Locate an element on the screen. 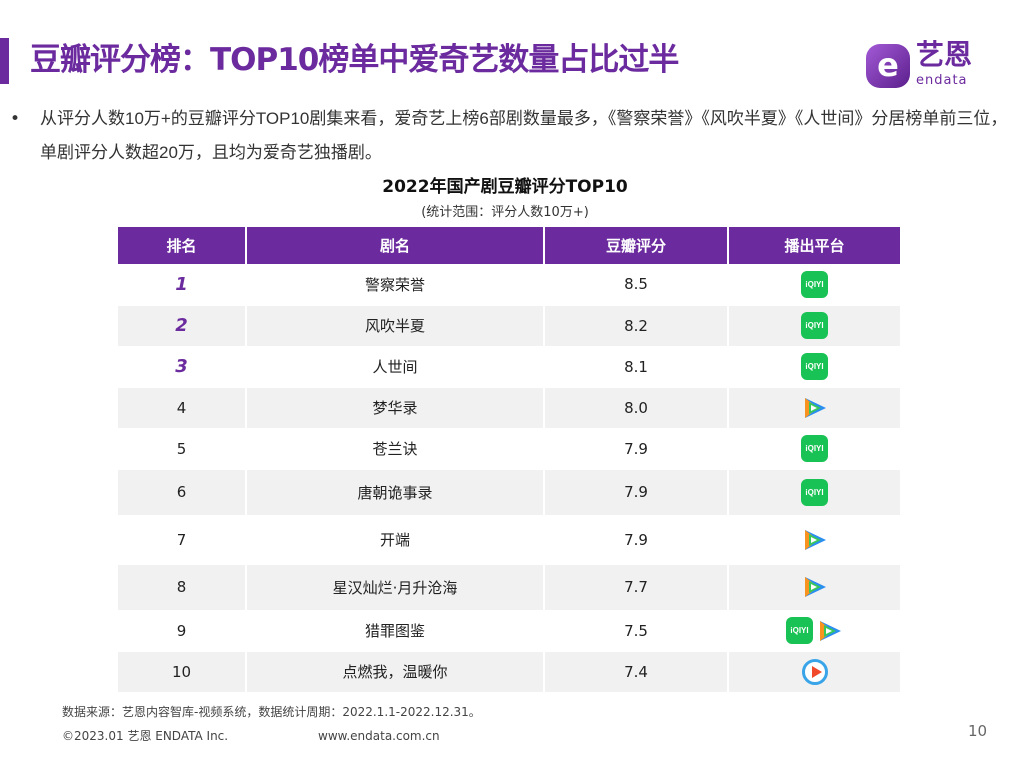  score-cell: 7.4 is located at coordinates (636, 672).